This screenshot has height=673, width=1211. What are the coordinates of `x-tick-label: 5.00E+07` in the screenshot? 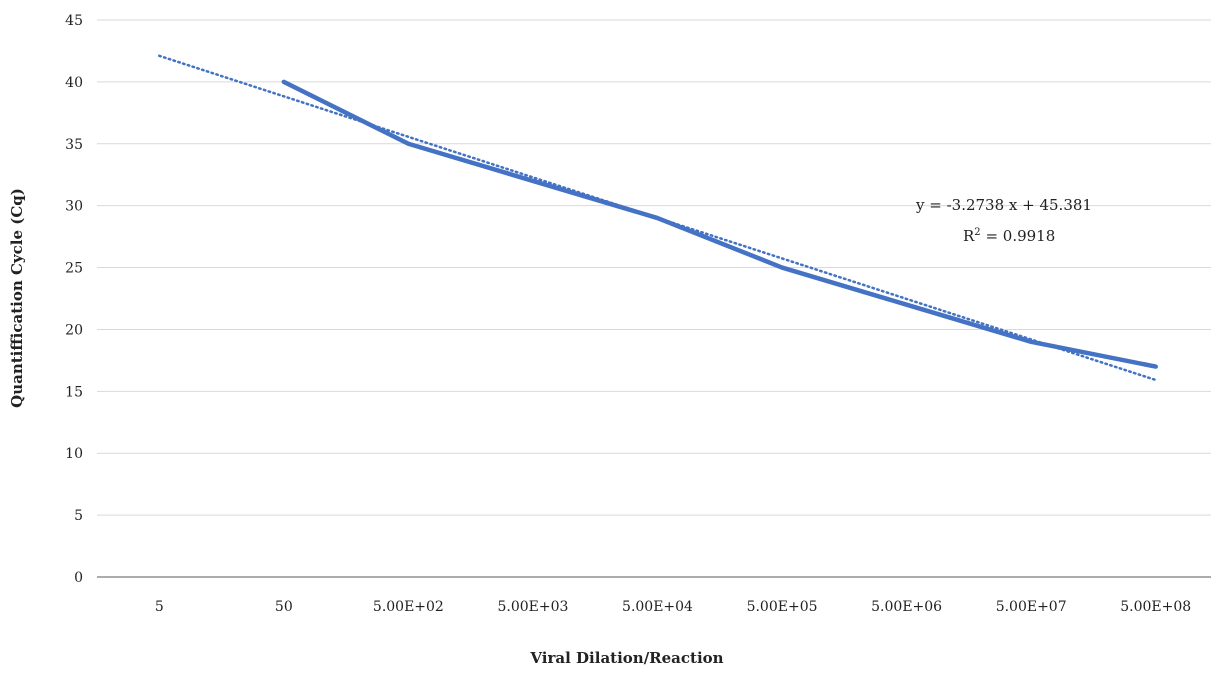 It's located at (1031, 607).